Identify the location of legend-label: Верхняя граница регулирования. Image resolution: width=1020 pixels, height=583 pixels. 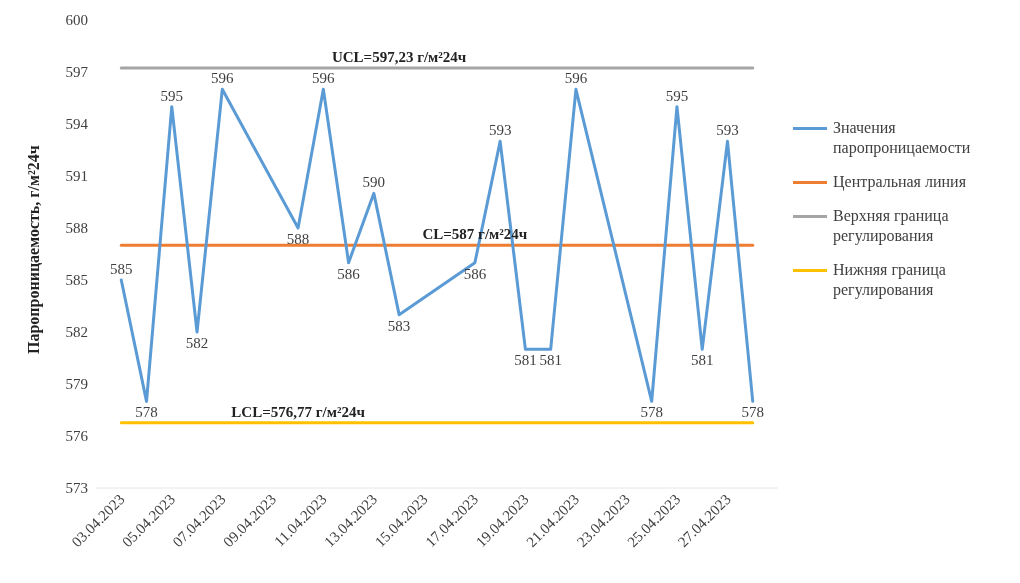
(891, 226).